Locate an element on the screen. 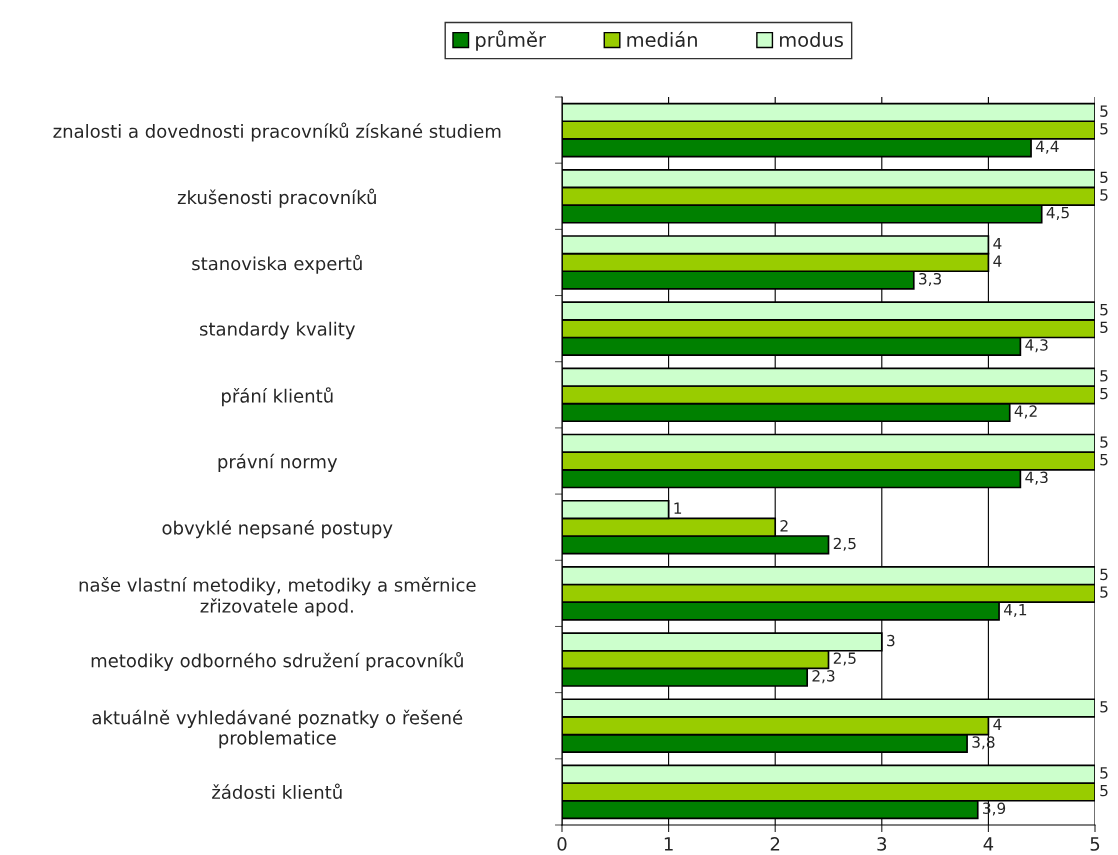  legend-label: průměr is located at coordinates (511, 40).